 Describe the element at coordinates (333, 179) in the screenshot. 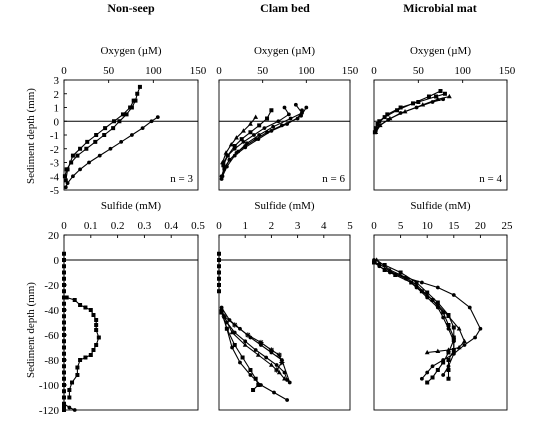

I see `sample-count-label: n = 6` at that location.